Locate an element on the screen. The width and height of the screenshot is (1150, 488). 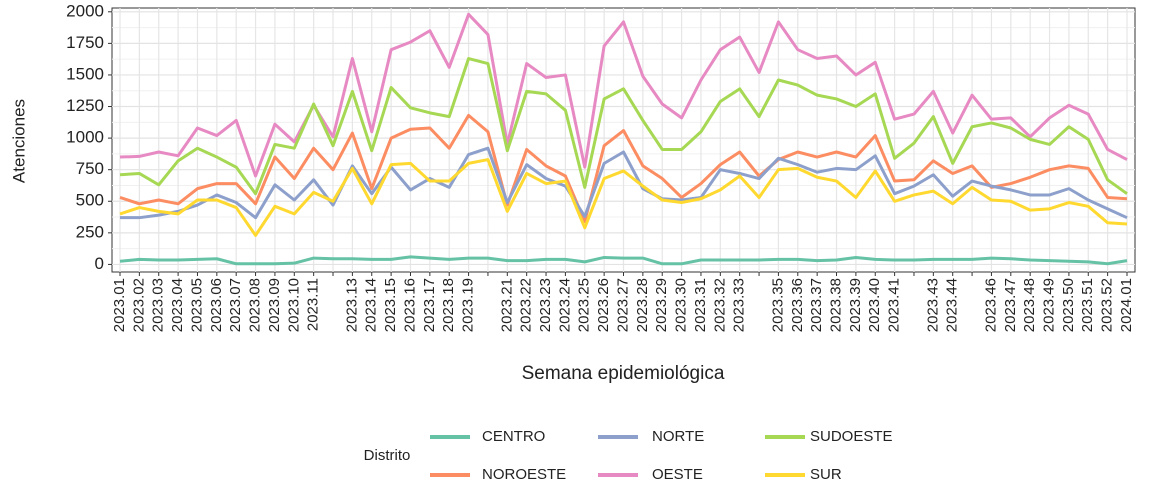
x-tick-label: 2023.15 is located at coordinates (390, 305).